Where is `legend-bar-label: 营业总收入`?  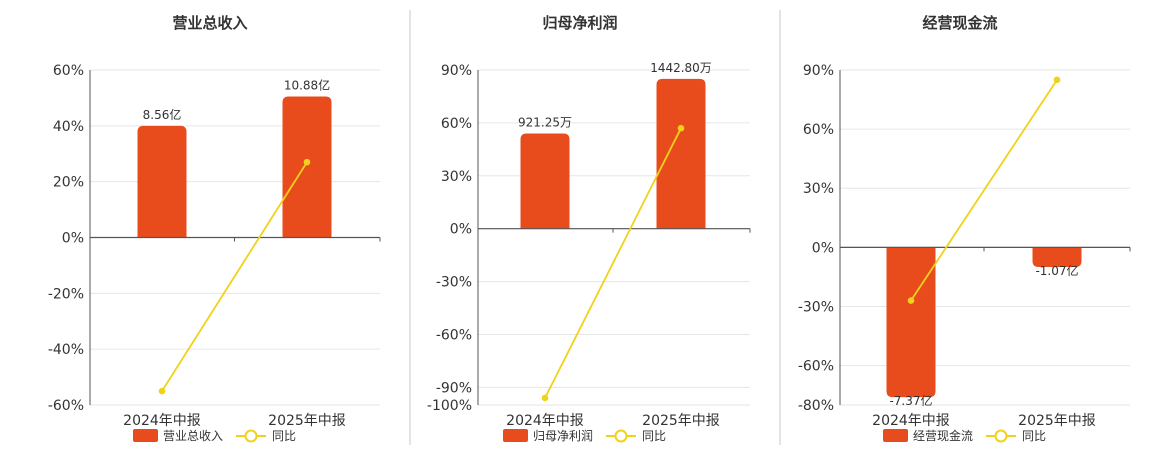 legend-bar-label: 营业总收入 is located at coordinates (193, 436).